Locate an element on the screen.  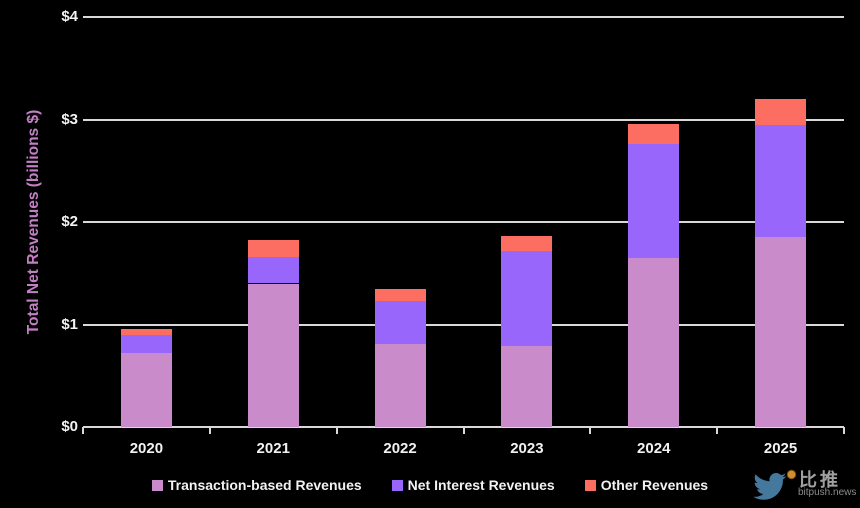
legend-item: Net Interest Revenues is located at coordinates (473, 485).